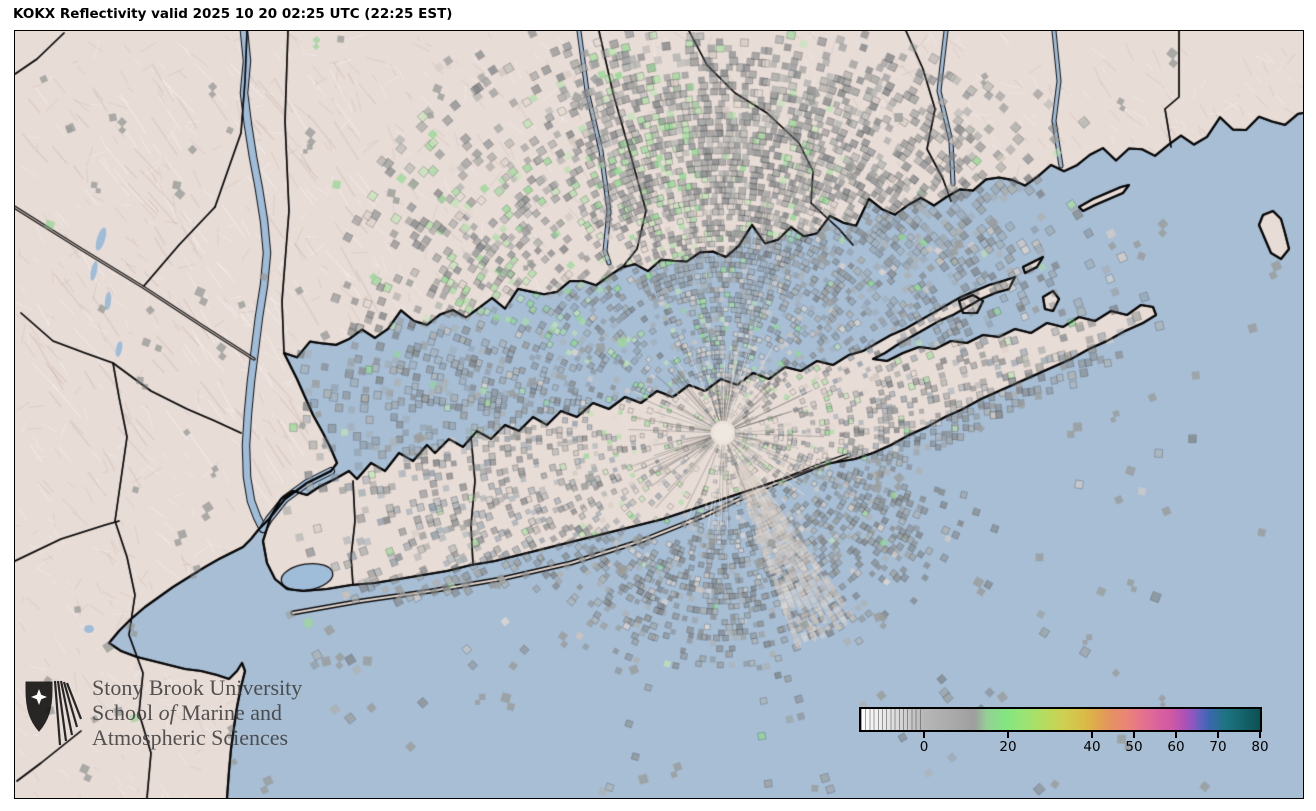  I want to click on colorbar: 0 20 40 50 60 70 80, so click(1064, 733).